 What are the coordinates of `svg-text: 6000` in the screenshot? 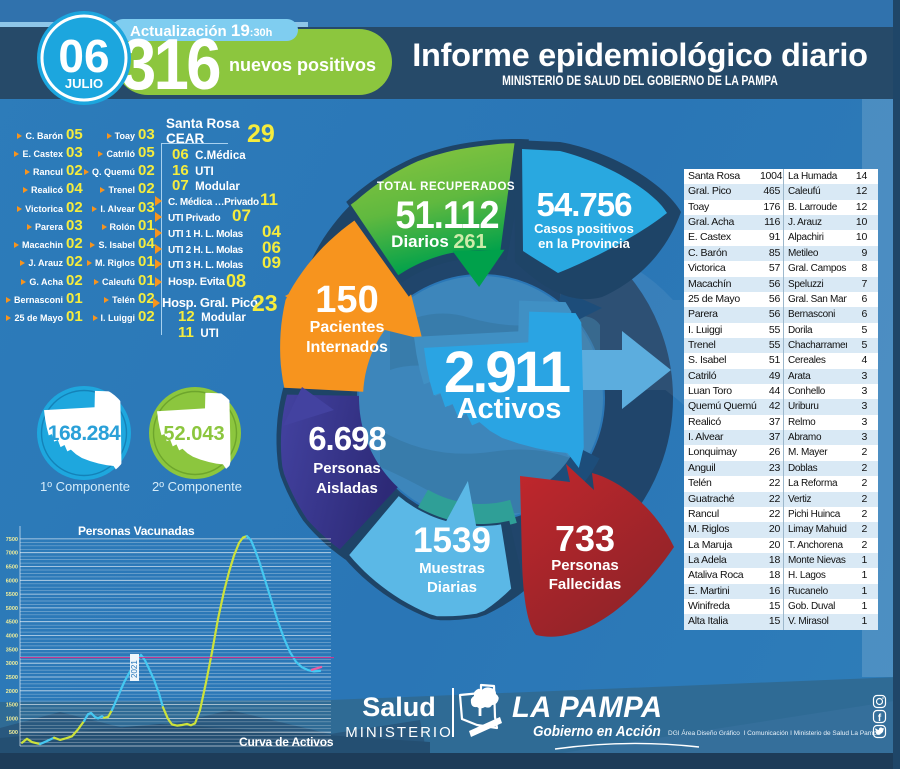 It's located at (12, 581).